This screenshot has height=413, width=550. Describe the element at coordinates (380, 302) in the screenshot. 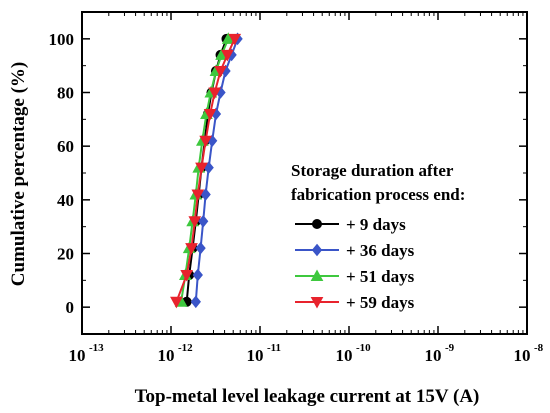

I see `legend-label: + 59 days` at that location.